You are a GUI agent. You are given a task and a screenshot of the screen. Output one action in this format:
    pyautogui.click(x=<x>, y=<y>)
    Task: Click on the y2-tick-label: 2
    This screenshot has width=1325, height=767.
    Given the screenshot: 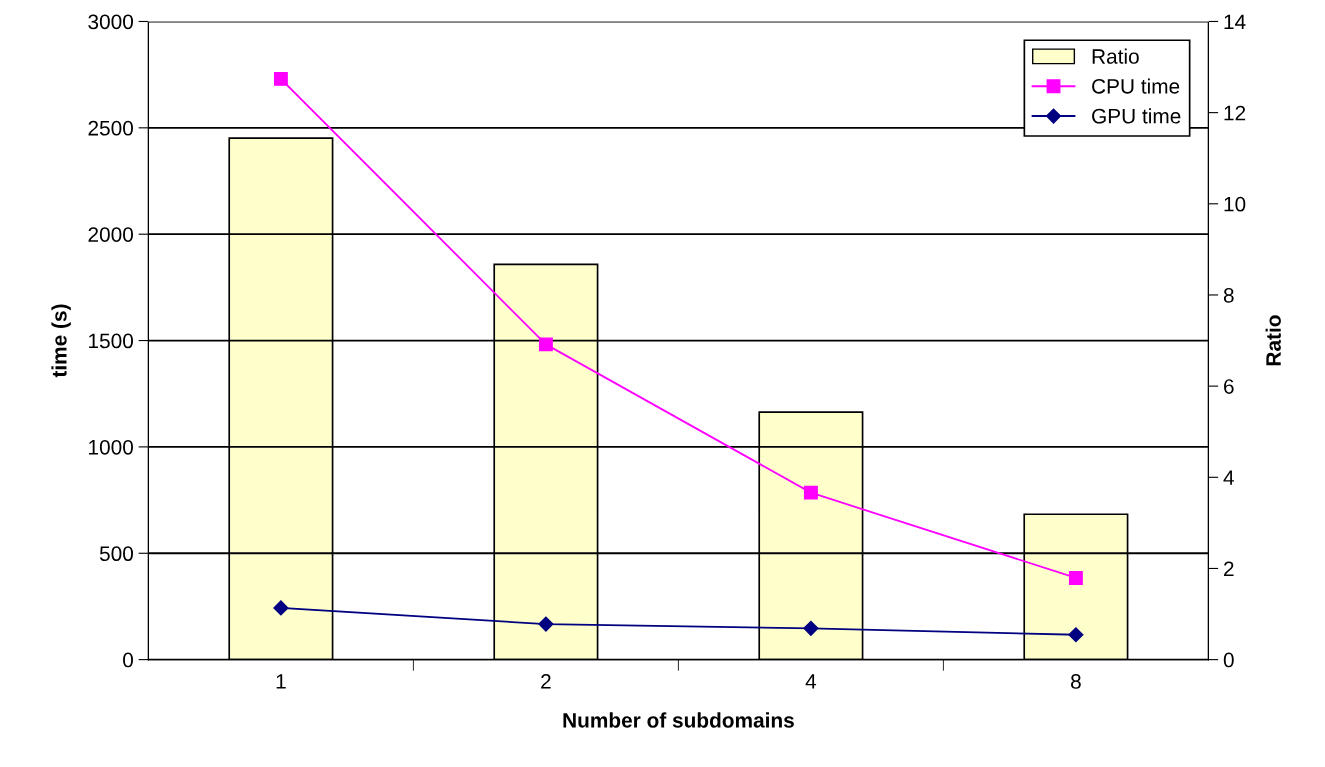 What is the action you would take?
    pyautogui.click(x=1229, y=569)
    